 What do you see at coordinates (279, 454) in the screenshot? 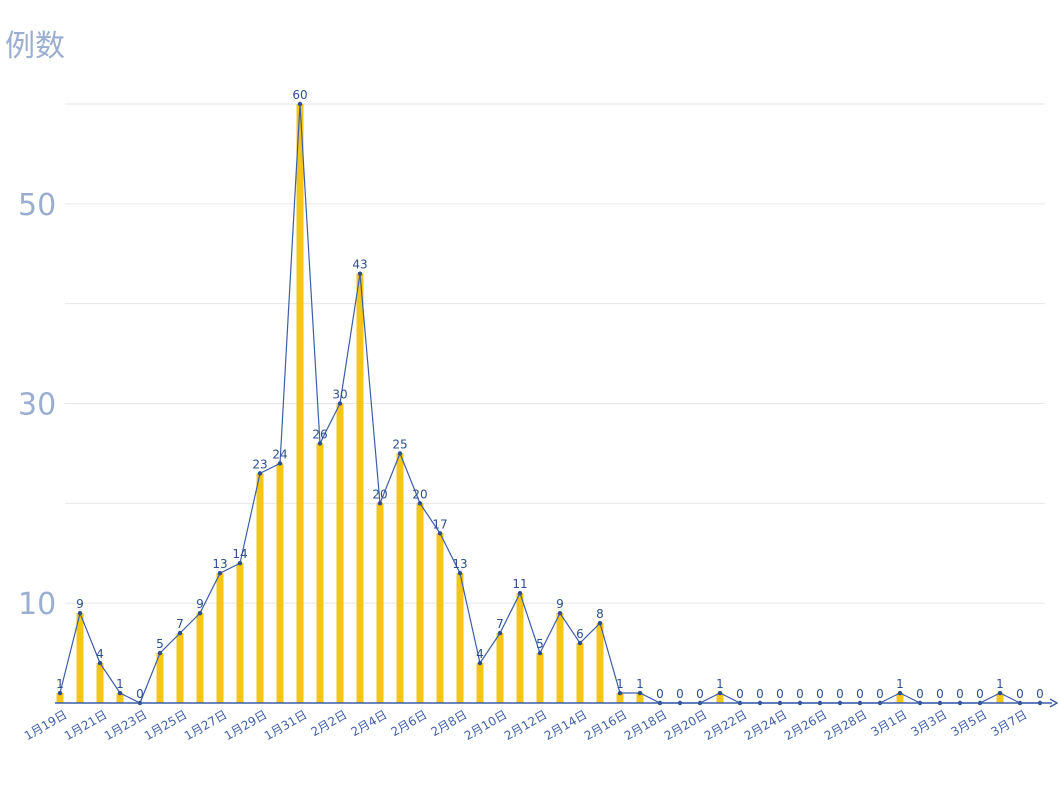
I see `data-label: 24` at bounding box center [279, 454].